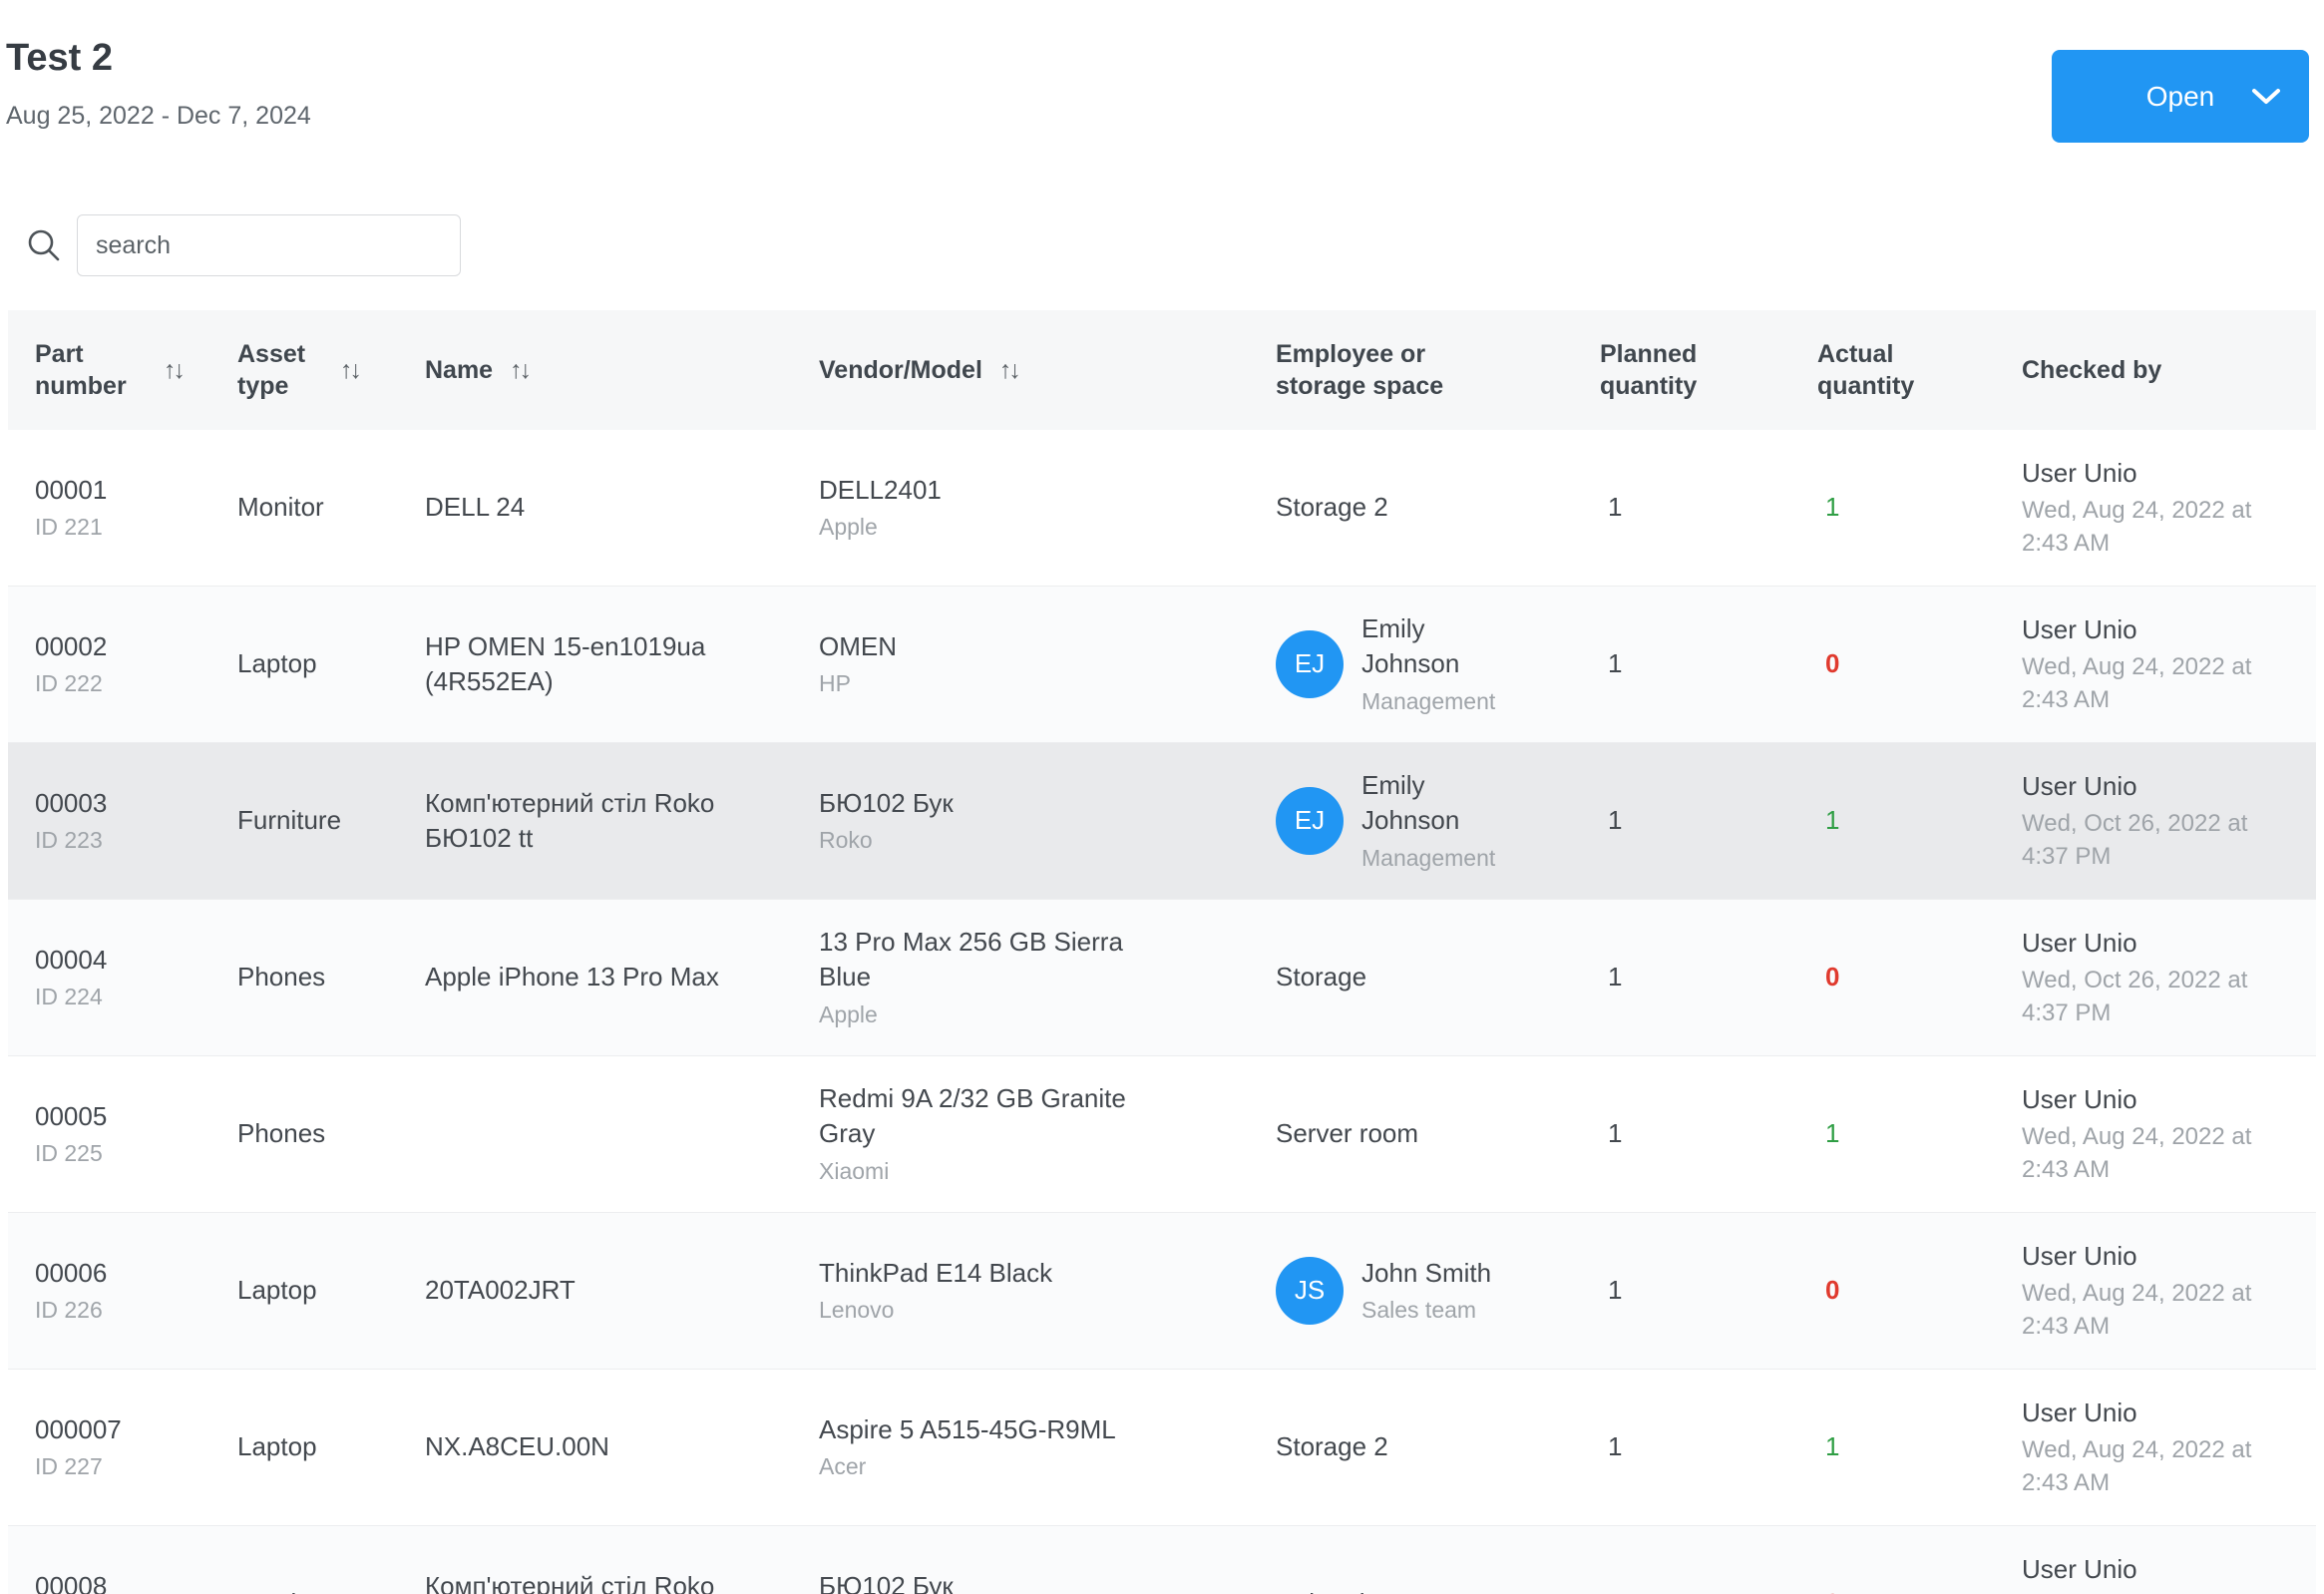  What do you see at coordinates (269, 245) in the screenshot?
I see `search-input` at bounding box center [269, 245].